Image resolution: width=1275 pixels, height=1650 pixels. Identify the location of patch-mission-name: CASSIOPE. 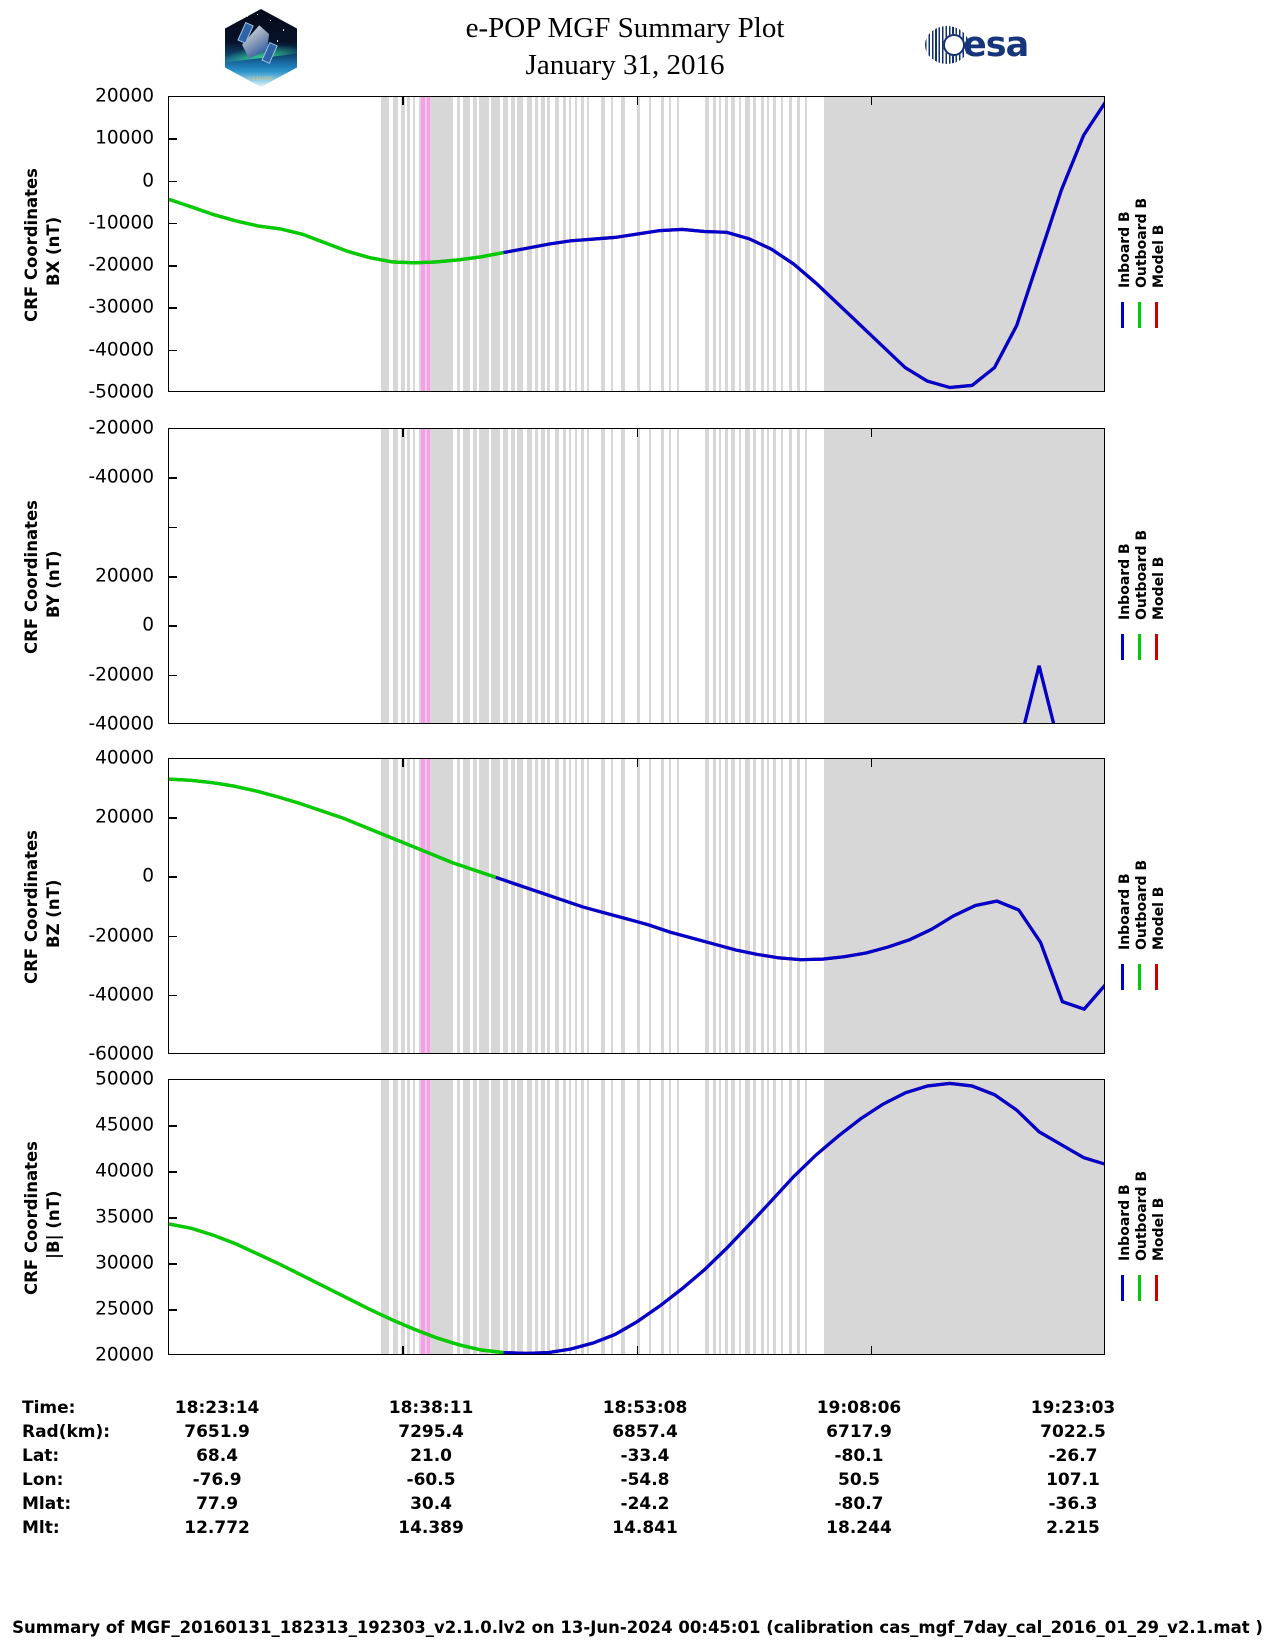
(261, 80).